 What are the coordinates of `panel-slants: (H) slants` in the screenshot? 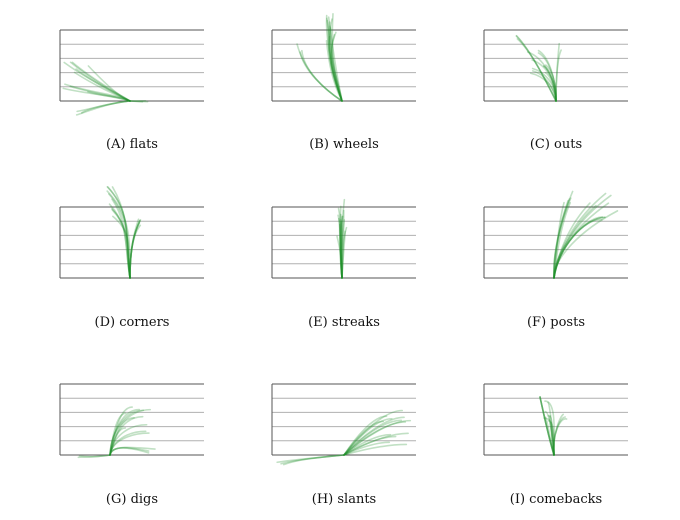 It's located at (343, 445).